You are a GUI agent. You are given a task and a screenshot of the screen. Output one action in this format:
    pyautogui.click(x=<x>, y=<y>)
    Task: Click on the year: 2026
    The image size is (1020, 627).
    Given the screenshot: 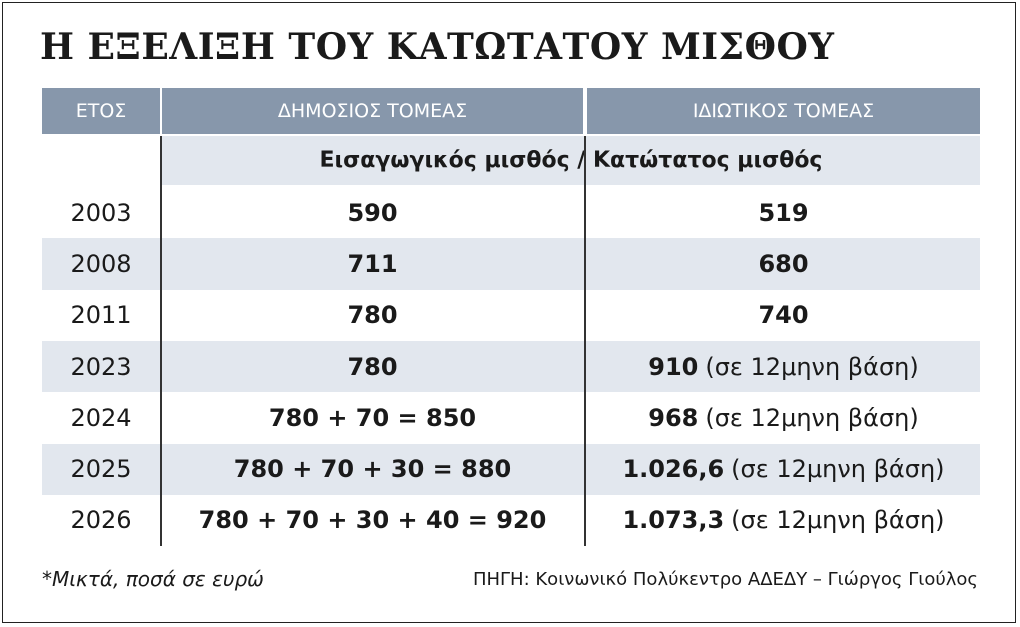 What is the action you would take?
    pyautogui.click(x=101, y=520)
    